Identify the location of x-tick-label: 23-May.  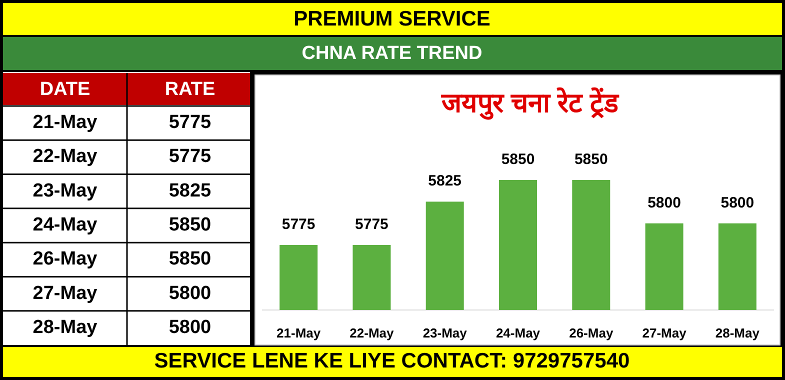
(445, 332).